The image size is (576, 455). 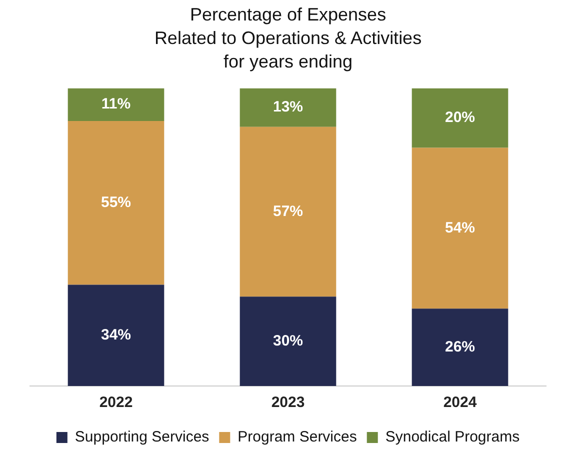 What do you see at coordinates (288, 38) in the screenshot?
I see `chart-title: Percentage of Expenses Related to Operations & Activities for years ending` at bounding box center [288, 38].